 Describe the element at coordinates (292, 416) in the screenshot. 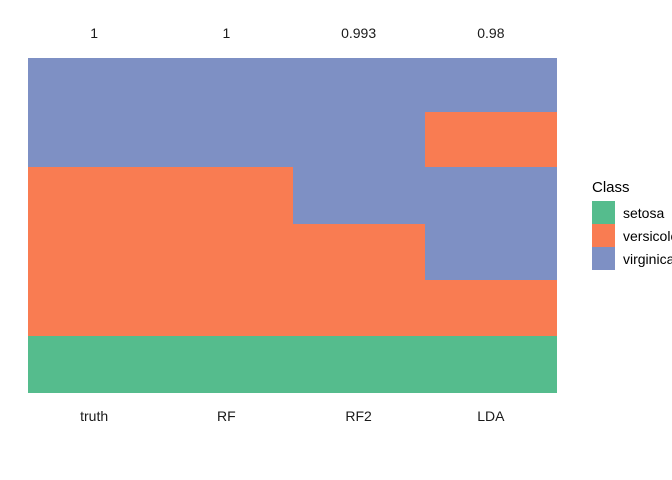

I see `x-axis-labels-row: truth RF RF2 LDA` at that location.